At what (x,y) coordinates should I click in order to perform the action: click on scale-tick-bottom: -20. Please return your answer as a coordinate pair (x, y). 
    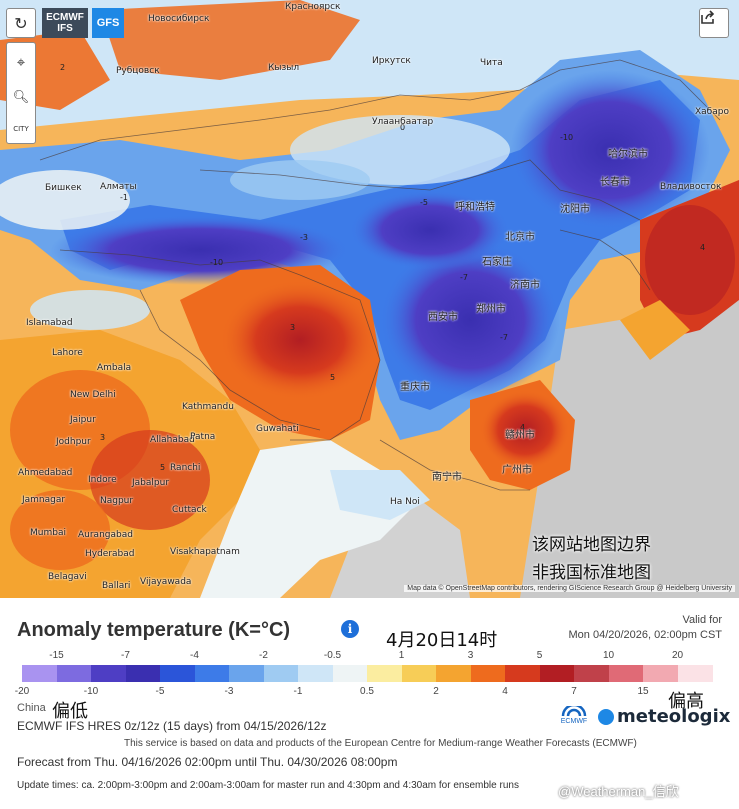
    Looking at the image, I should click on (22, 691).